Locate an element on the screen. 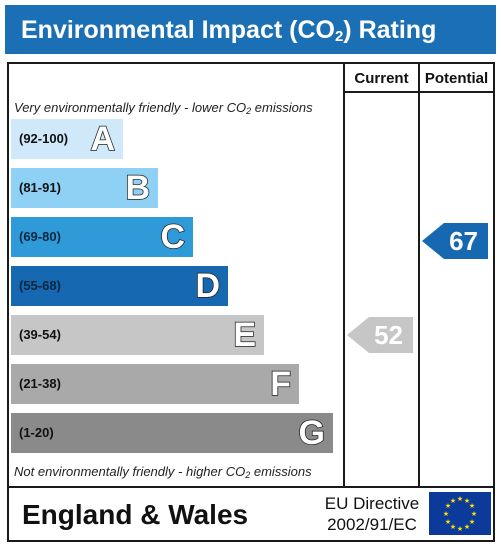  rating-band-b: (81-91) B is located at coordinates (84, 188).